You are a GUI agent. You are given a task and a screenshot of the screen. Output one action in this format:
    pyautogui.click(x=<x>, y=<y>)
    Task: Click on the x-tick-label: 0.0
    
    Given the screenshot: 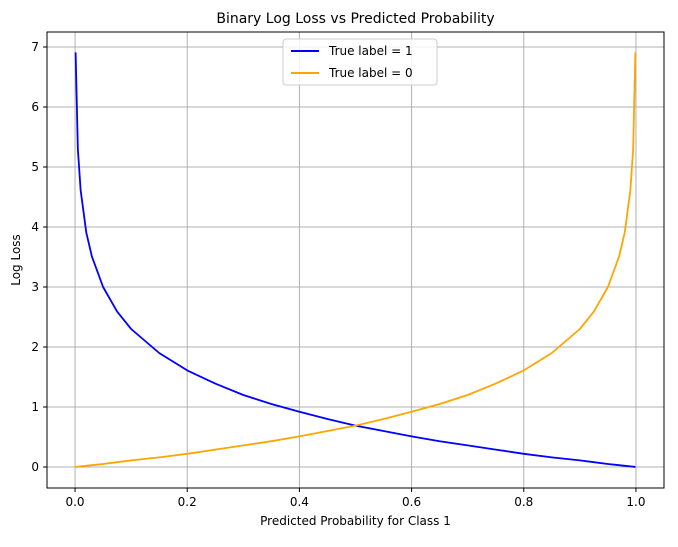 What is the action you would take?
    pyautogui.click(x=74, y=502)
    